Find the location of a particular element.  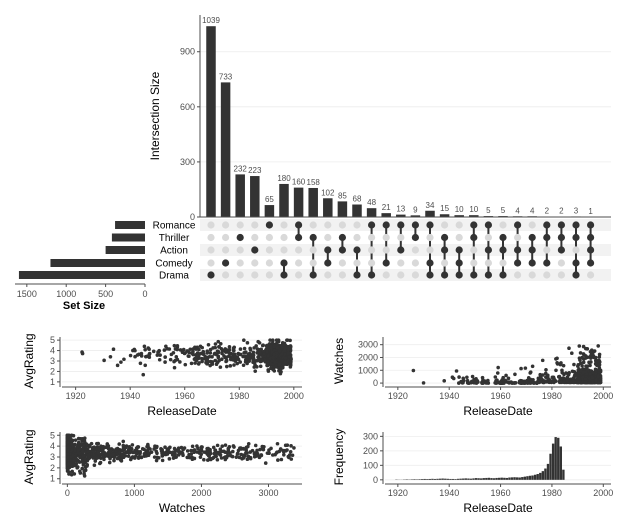

panel-x-tick-label: 2000 is located at coordinates (603, 493).